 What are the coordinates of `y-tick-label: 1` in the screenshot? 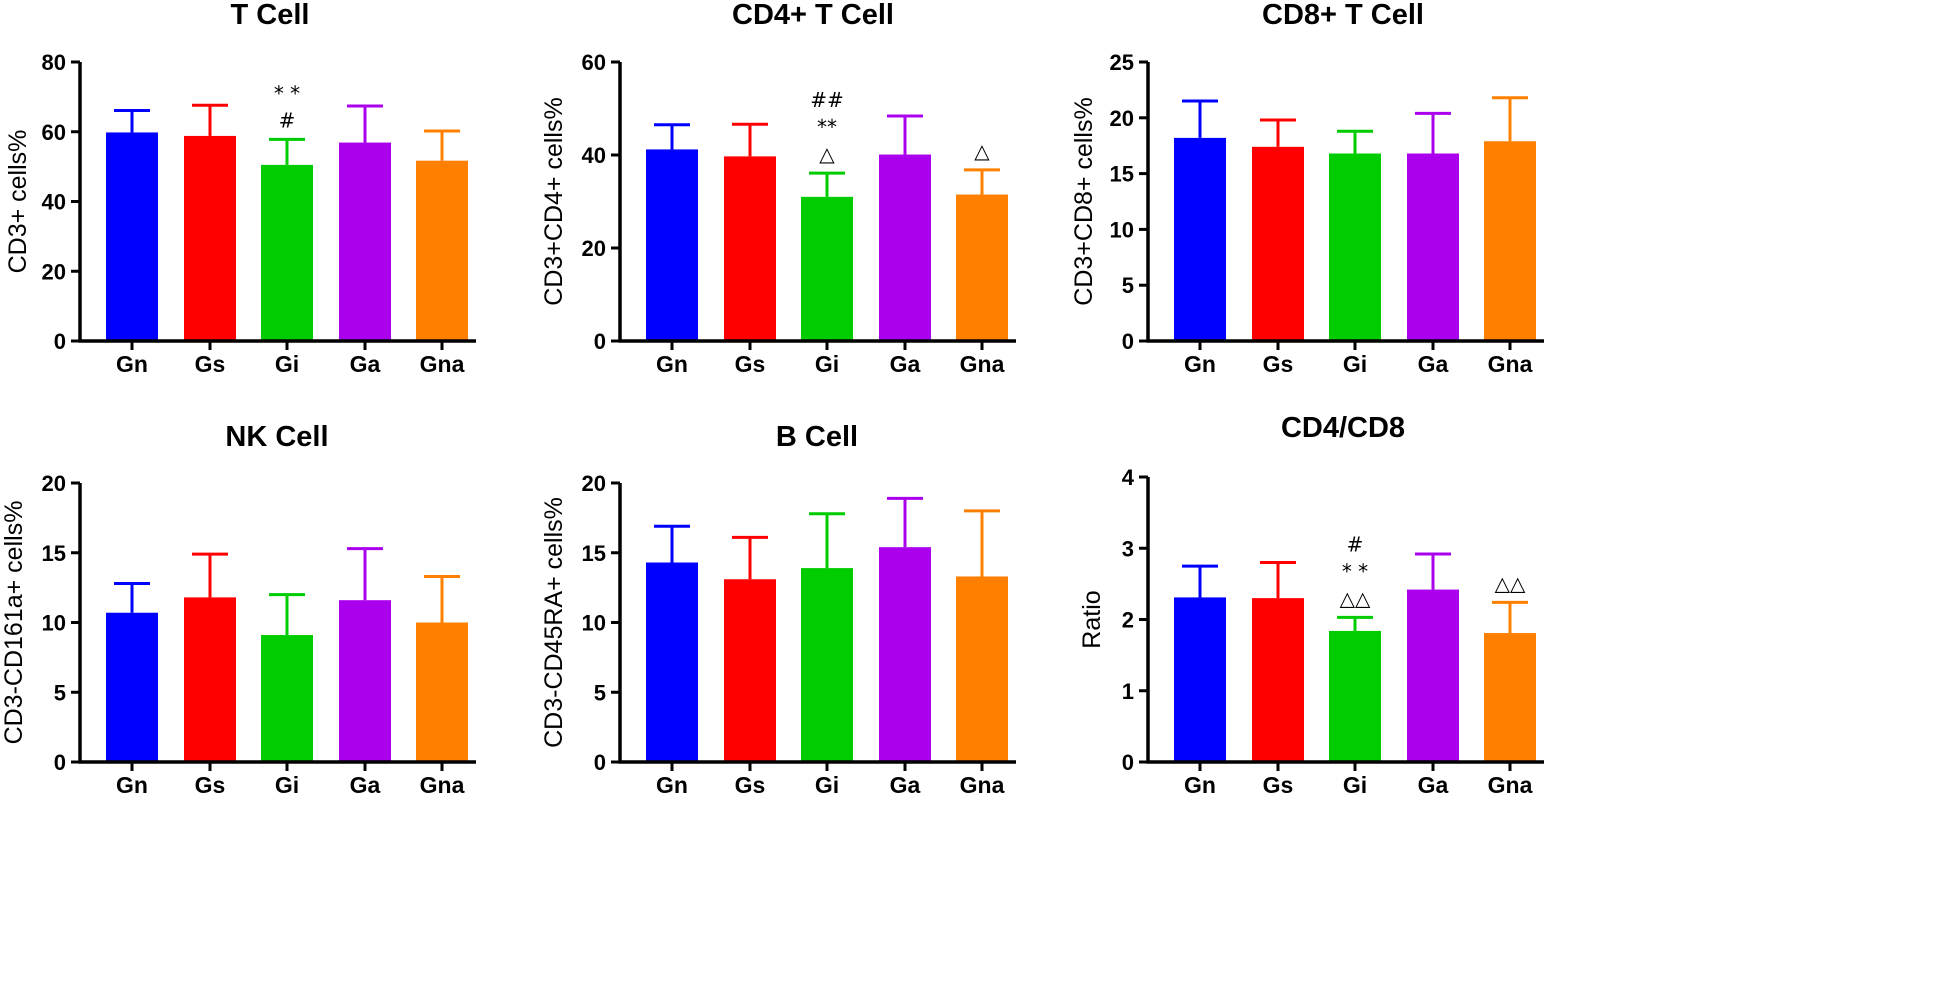 It's located at (1128, 691).